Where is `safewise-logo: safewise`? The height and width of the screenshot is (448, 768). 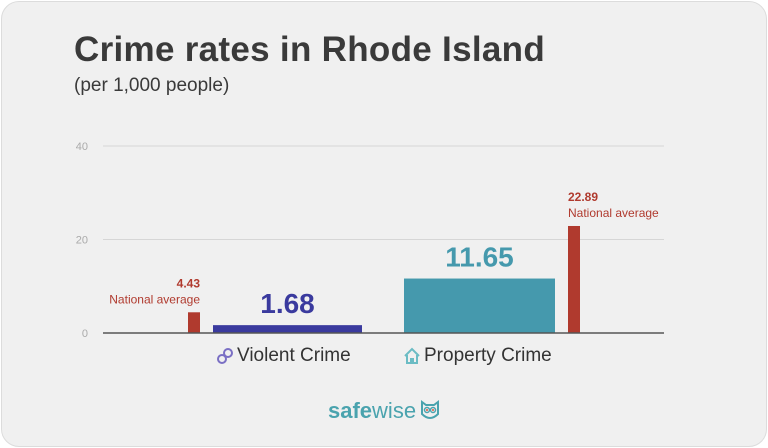 safewise-logo: safewise is located at coordinates (384, 411).